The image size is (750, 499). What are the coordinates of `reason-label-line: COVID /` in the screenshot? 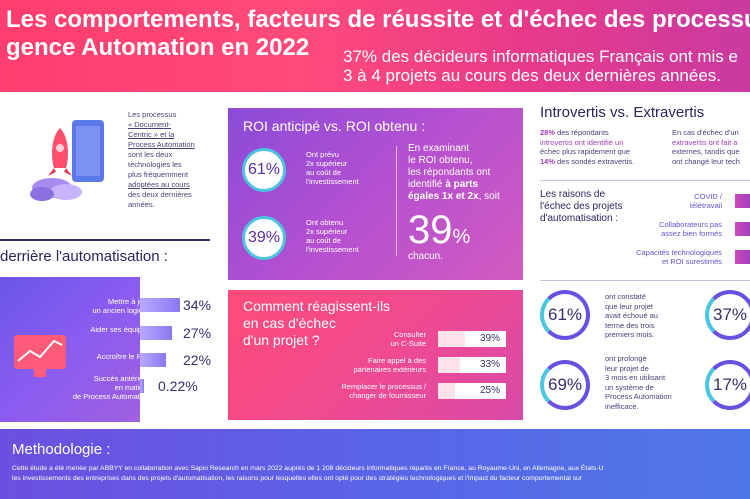 It's located at (708, 196).